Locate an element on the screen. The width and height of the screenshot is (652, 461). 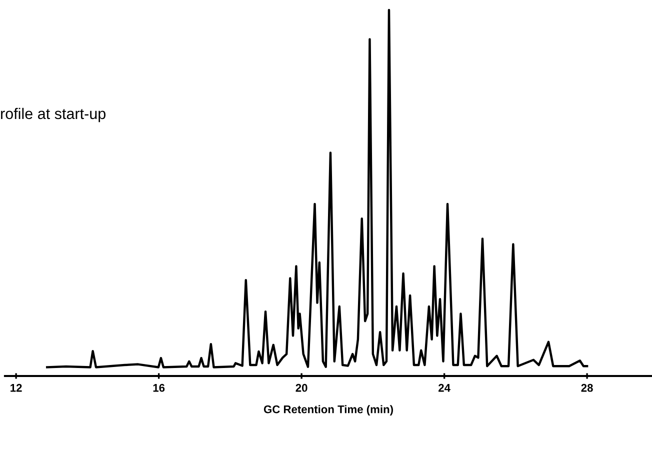
x-axis-title: GC Retention Time (min) is located at coordinates (328, 410).